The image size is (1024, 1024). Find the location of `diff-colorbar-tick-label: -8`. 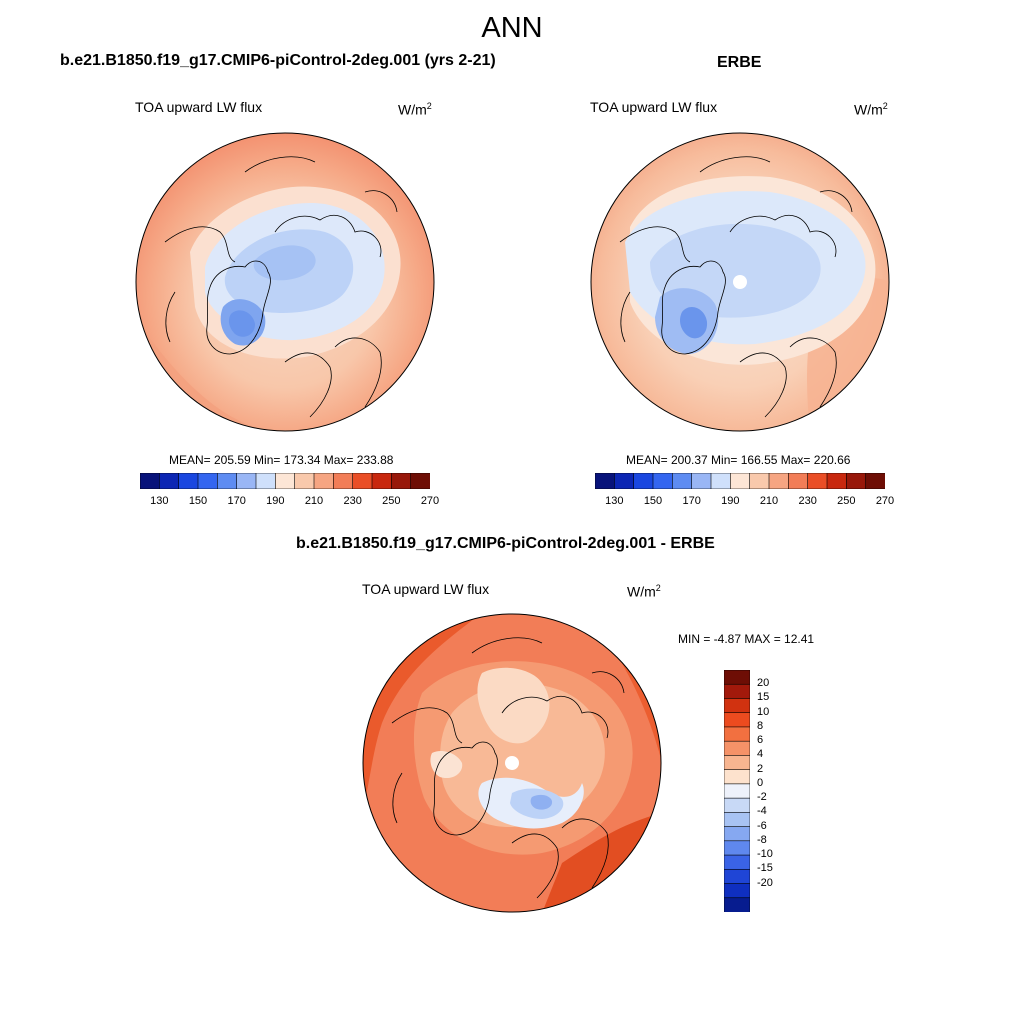

diff-colorbar-tick-label: -8 is located at coordinates (762, 839).